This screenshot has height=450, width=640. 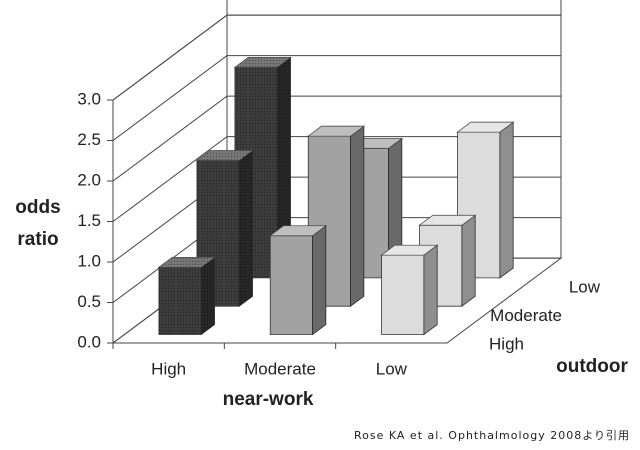 What do you see at coordinates (37, 207) in the screenshot?
I see `y-label-line: odds` at bounding box center [37, 207].